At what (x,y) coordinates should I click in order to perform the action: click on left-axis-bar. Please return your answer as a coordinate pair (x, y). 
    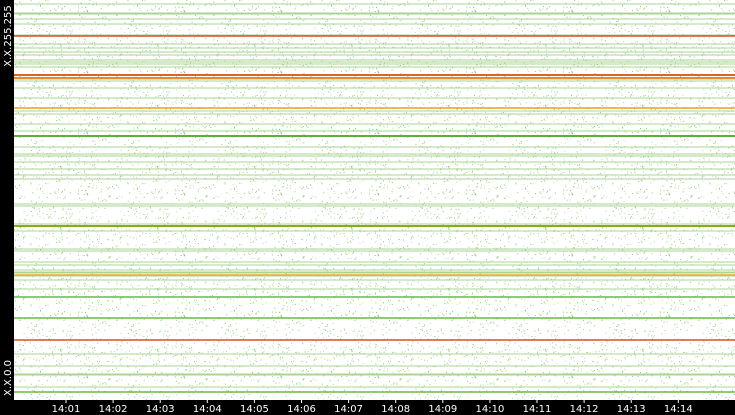
    Looking at the image, I should click on (7, 207).